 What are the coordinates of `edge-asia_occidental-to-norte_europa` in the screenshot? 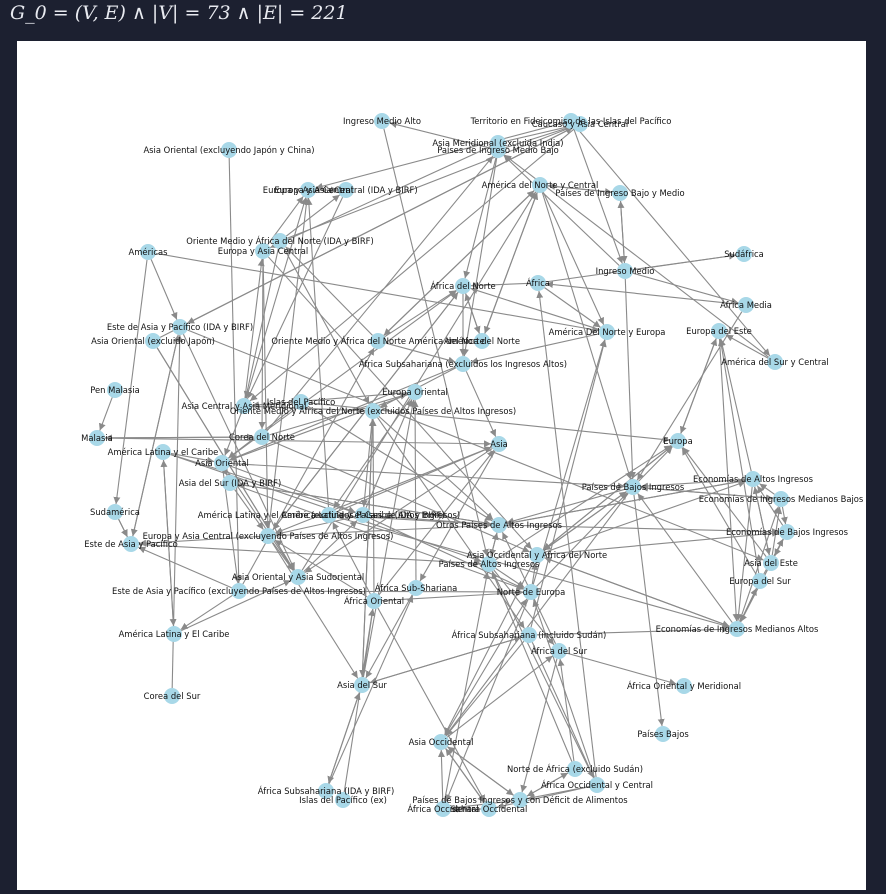 It's located at (486, 667).